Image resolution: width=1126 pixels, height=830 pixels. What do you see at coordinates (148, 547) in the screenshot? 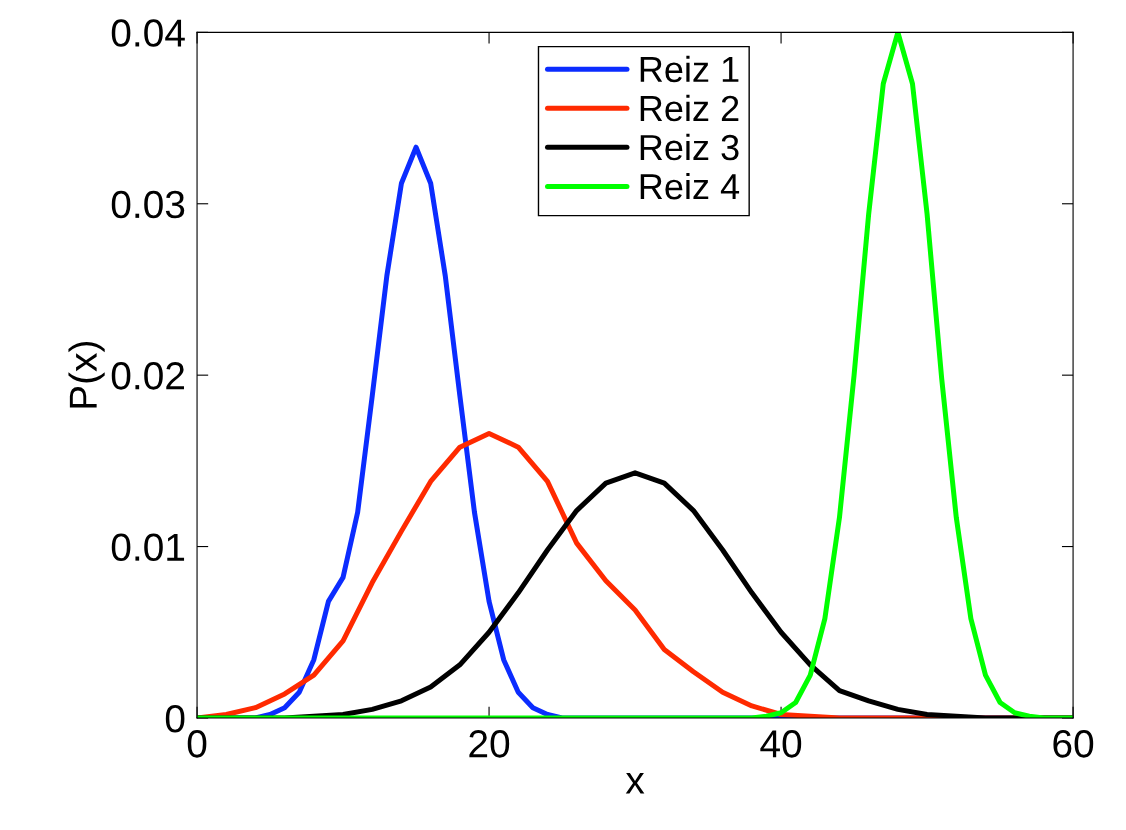
I see `y-tick-label: 0.01` at bounding box center [148, 547].